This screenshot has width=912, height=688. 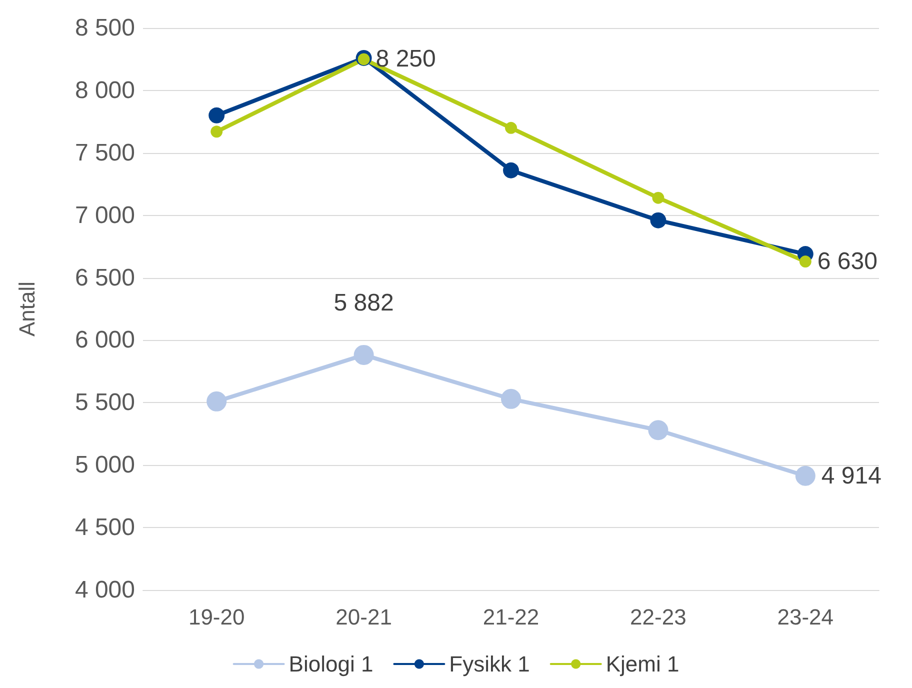 What do you see at coordinates (364, 617) in the screenshot?
I see `x-tick-label: 20-21` at bounding box center [364, 617].